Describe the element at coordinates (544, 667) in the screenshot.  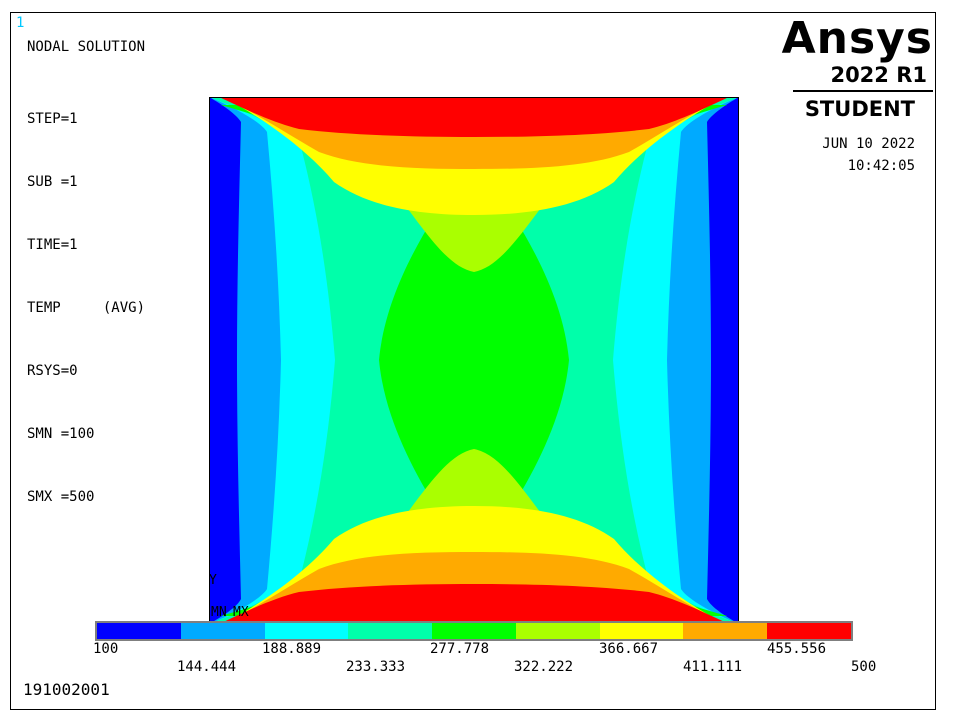
I see `legend-label-322: 322.222` at that location.